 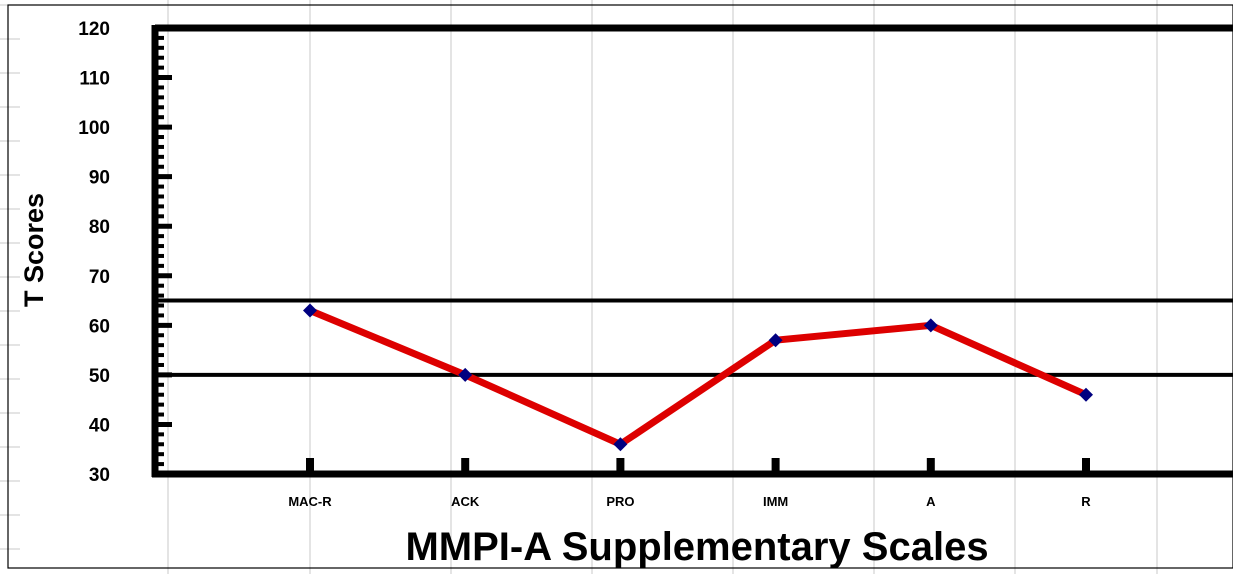 What do you see at coordinates (99, 326) in the screenshot?
I see `y-tick-label: 60` at bounding box center [99, 326].